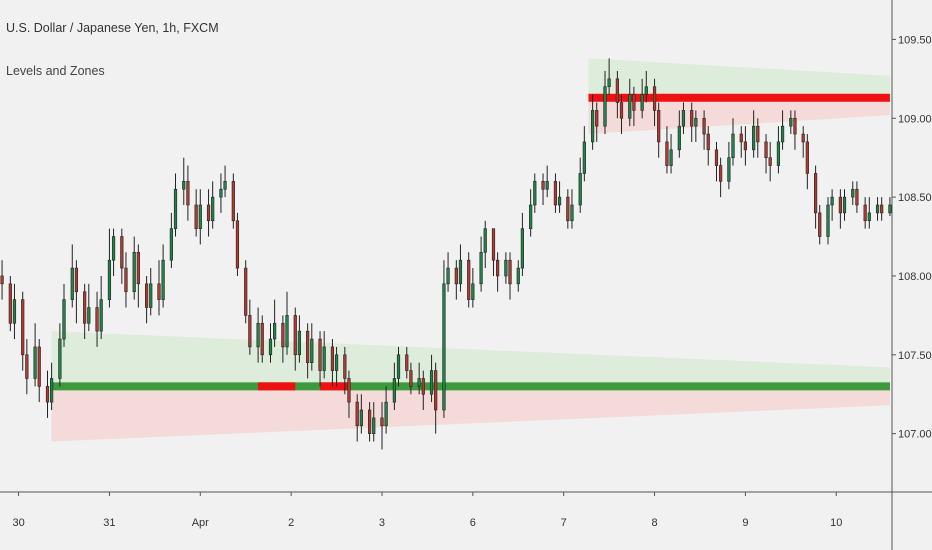  I want to click on x-tick-label: Apr, so click(200, 523).